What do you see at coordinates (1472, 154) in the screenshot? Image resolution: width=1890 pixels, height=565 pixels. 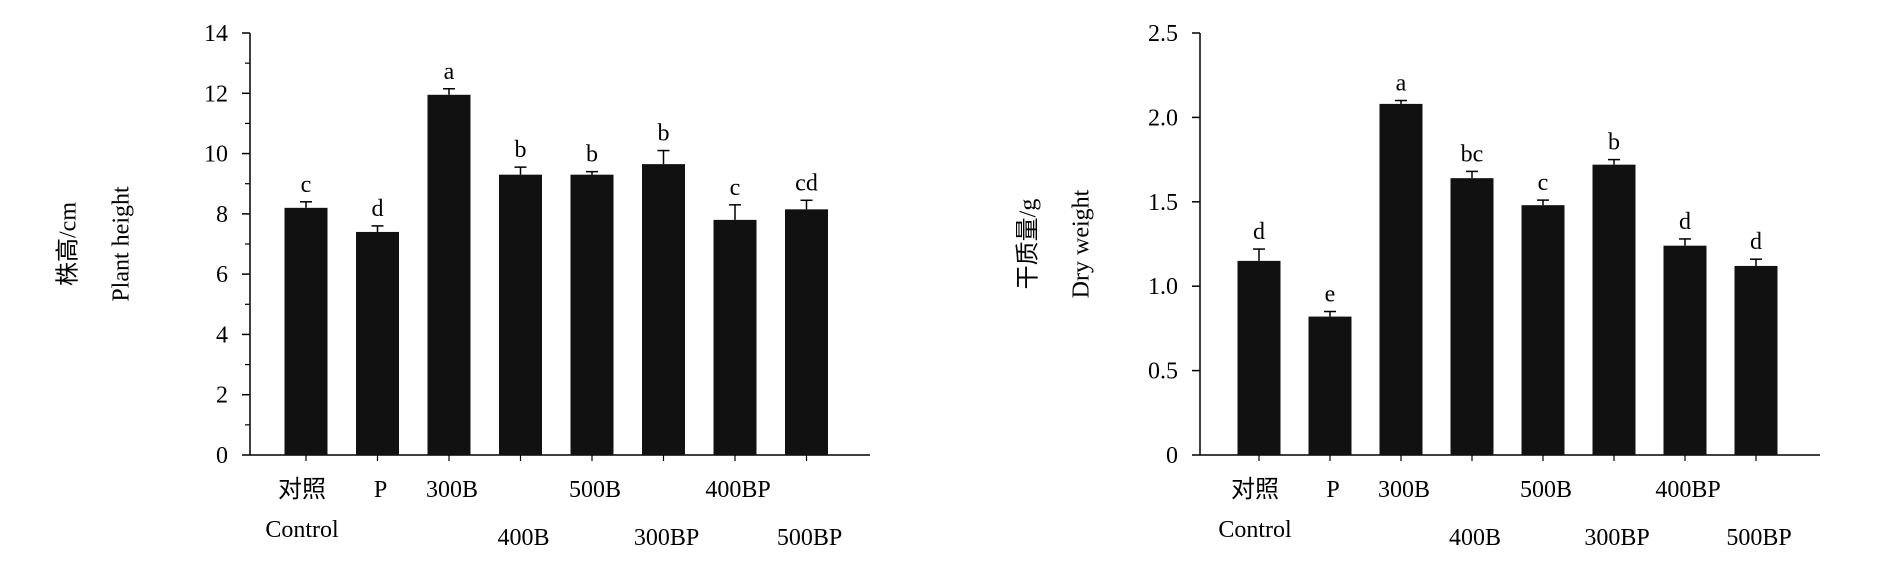 I see `significance-label: bc` at bounding box center [1472, 154].